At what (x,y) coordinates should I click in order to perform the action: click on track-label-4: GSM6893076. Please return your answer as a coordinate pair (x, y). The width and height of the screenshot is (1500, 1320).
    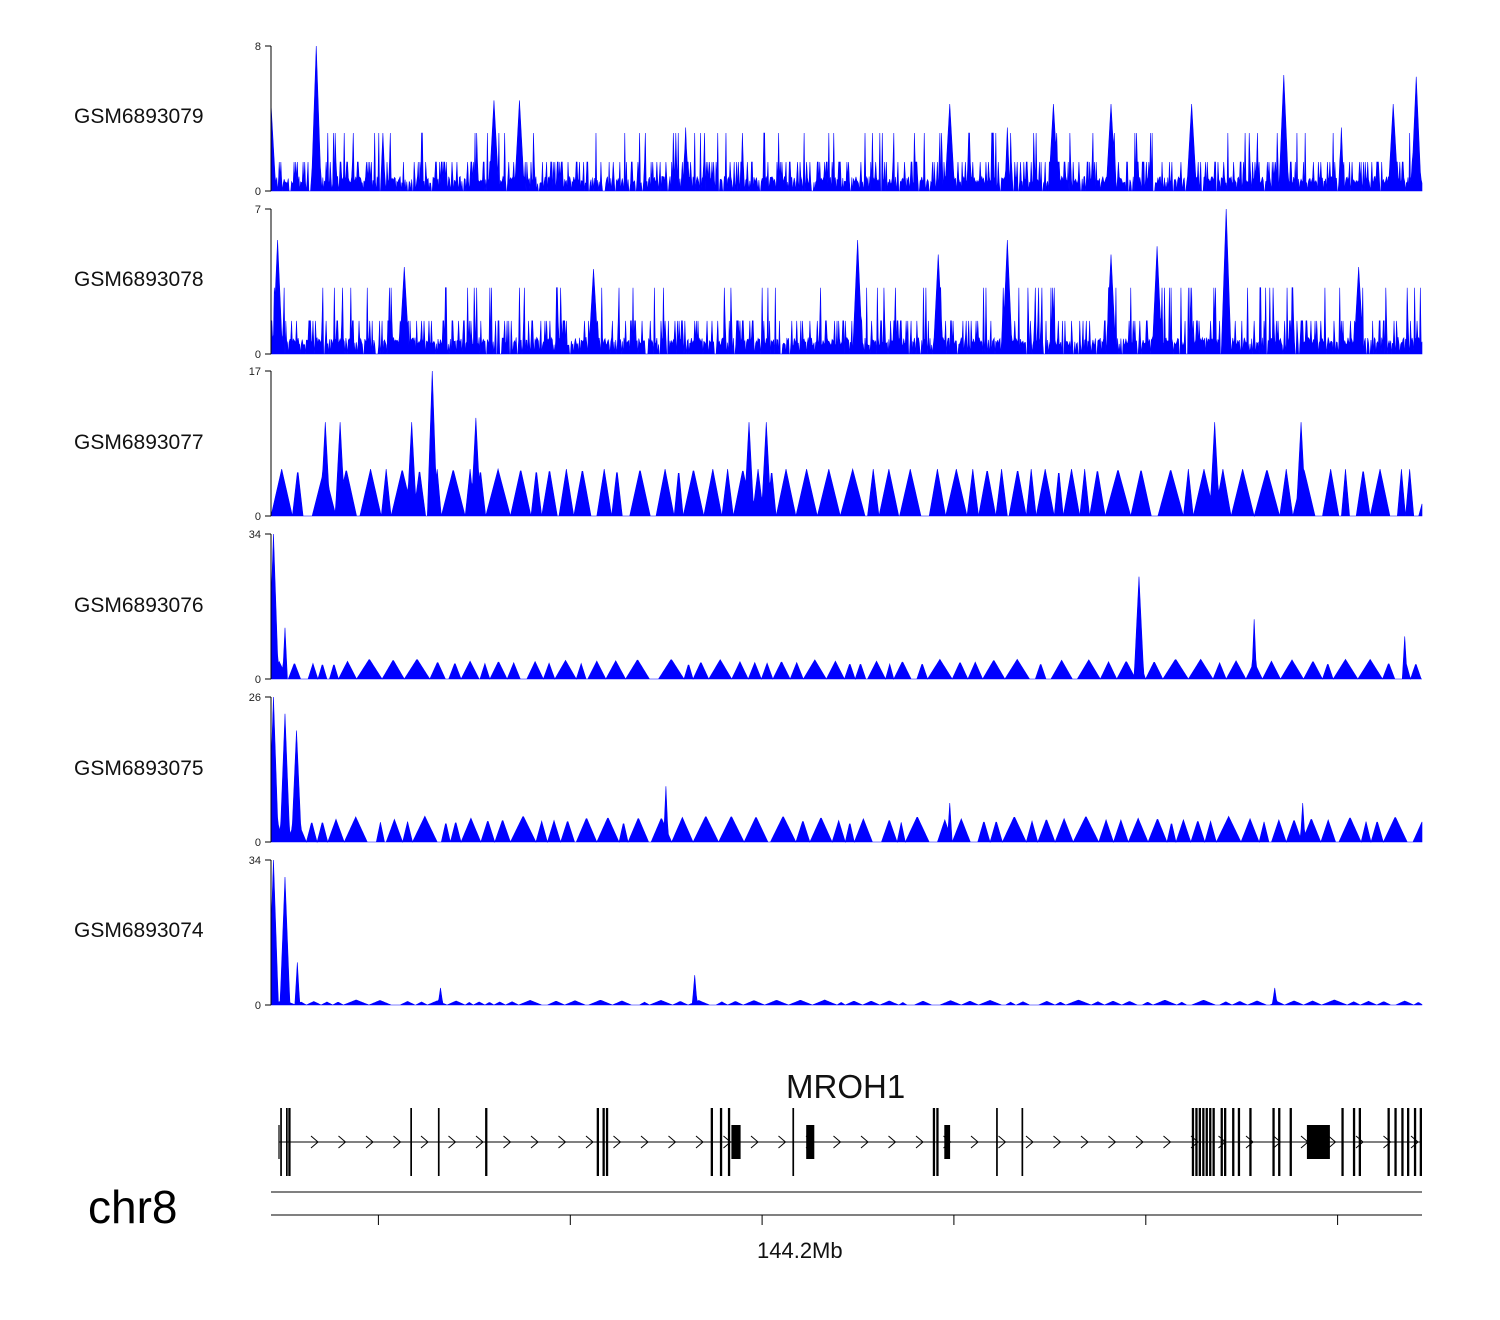
    Looking at the image, I should click on (139, 605).